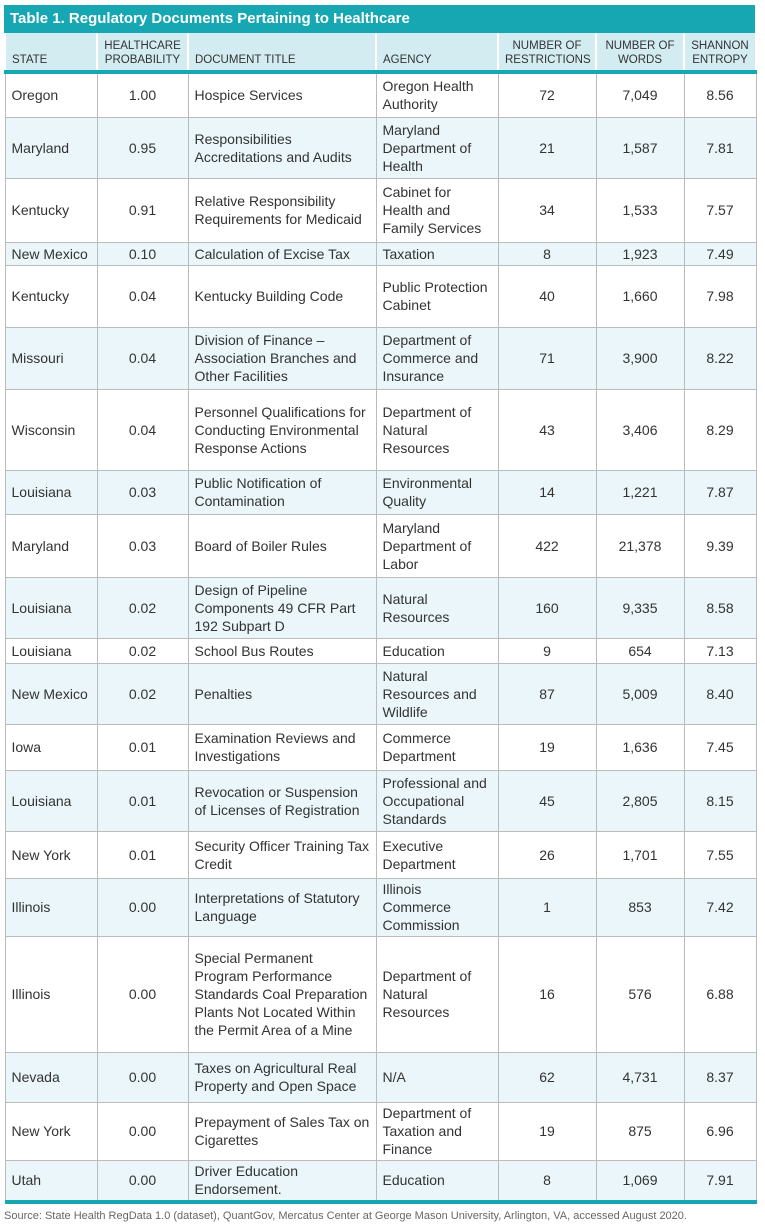 The width and height of the screenshot is (765, 1230). What do you see at coordinates (547, 210) in the screenshot?
I see `table-cell: 34` at bounding box center [547, 210].